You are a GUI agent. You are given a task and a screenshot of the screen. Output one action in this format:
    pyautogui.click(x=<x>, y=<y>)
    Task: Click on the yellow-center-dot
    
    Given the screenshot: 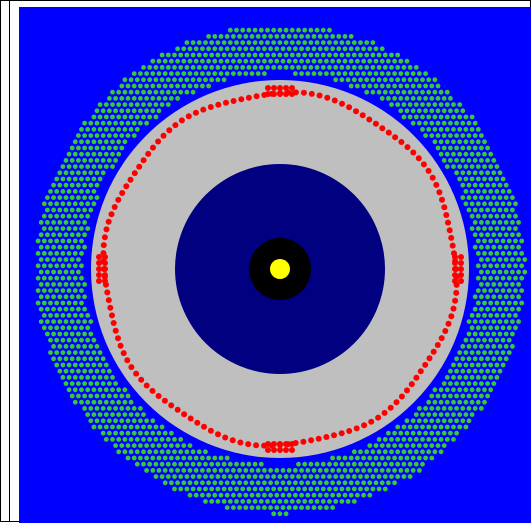 What is the action you would take?
    pyautogui.click(x=280, y=269)
    